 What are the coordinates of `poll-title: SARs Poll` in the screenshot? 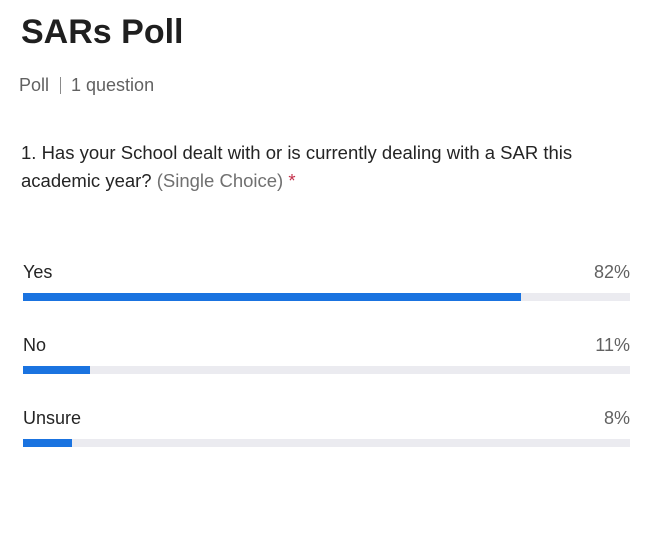 It's located at (102, 32).